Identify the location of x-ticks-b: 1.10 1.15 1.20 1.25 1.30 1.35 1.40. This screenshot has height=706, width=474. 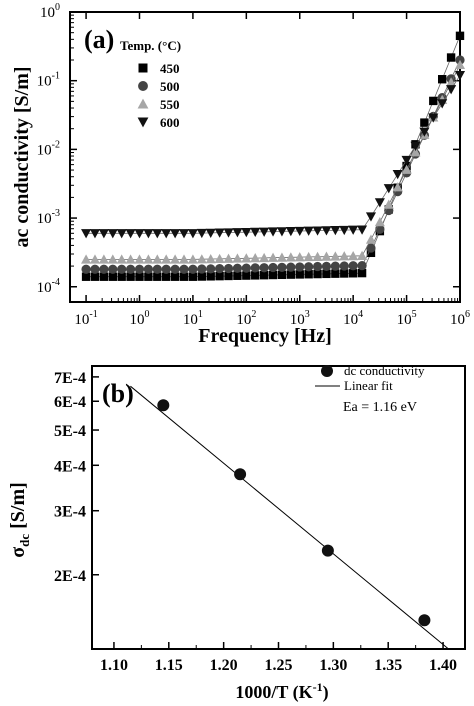
(278, 658).